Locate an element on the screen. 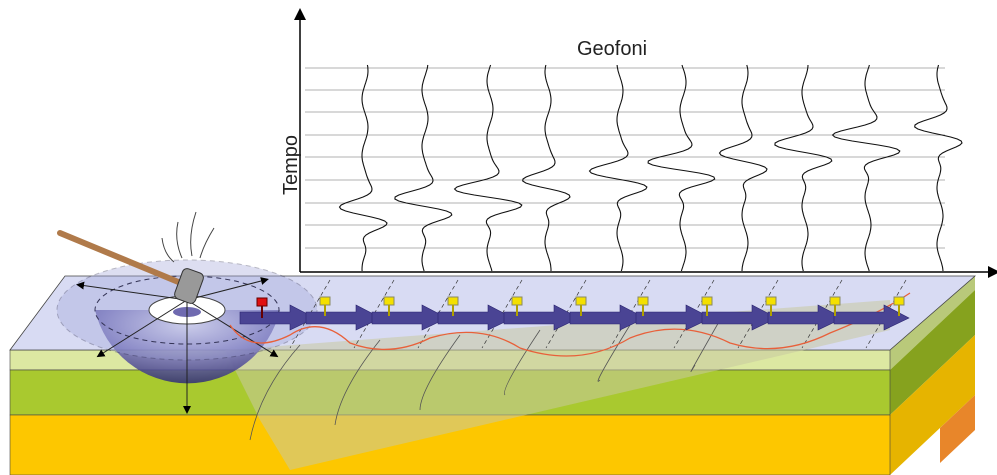 The height and width of the screenshot is (475, 997). trigger-geophone is located at coordinates (262, 302).